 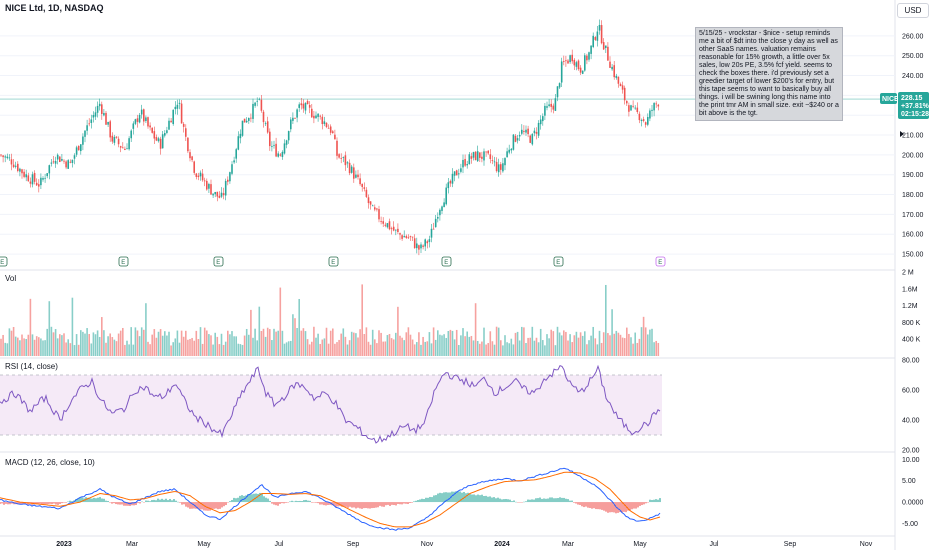 What do you see at coordinates (913, 10) in the screenshot?
I see `currency-selector: USD` at bounding box center [913, 10].